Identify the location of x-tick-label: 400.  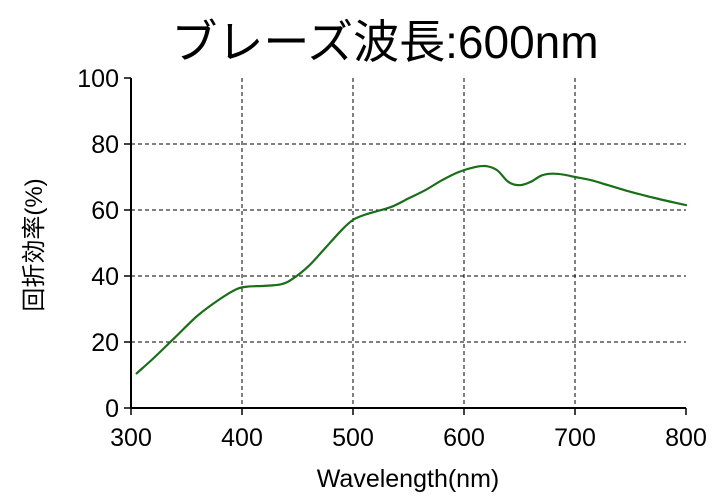
(242, 438).